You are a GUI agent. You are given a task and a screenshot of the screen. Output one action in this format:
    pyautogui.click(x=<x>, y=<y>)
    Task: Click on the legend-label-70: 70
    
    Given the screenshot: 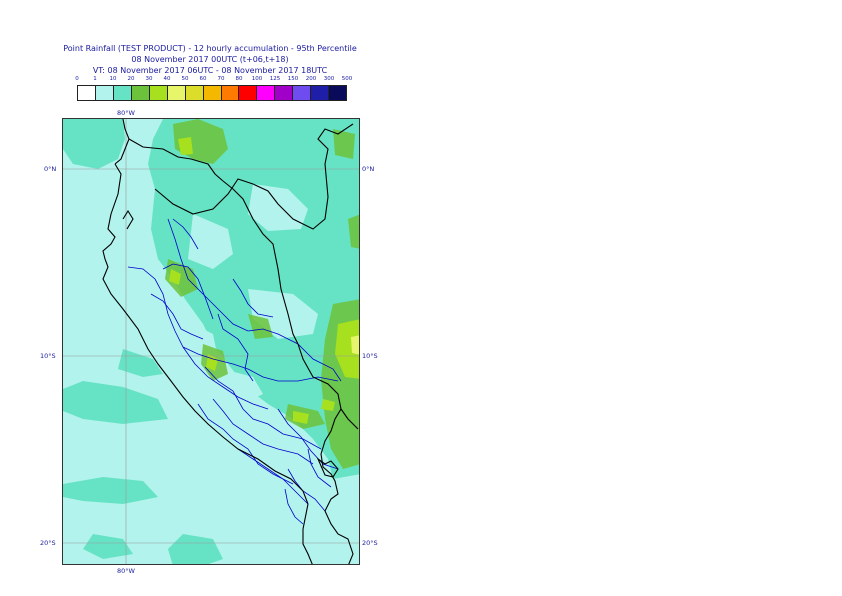 What is the action you would take?
    pyautogui.click(x=221, y=79)
    